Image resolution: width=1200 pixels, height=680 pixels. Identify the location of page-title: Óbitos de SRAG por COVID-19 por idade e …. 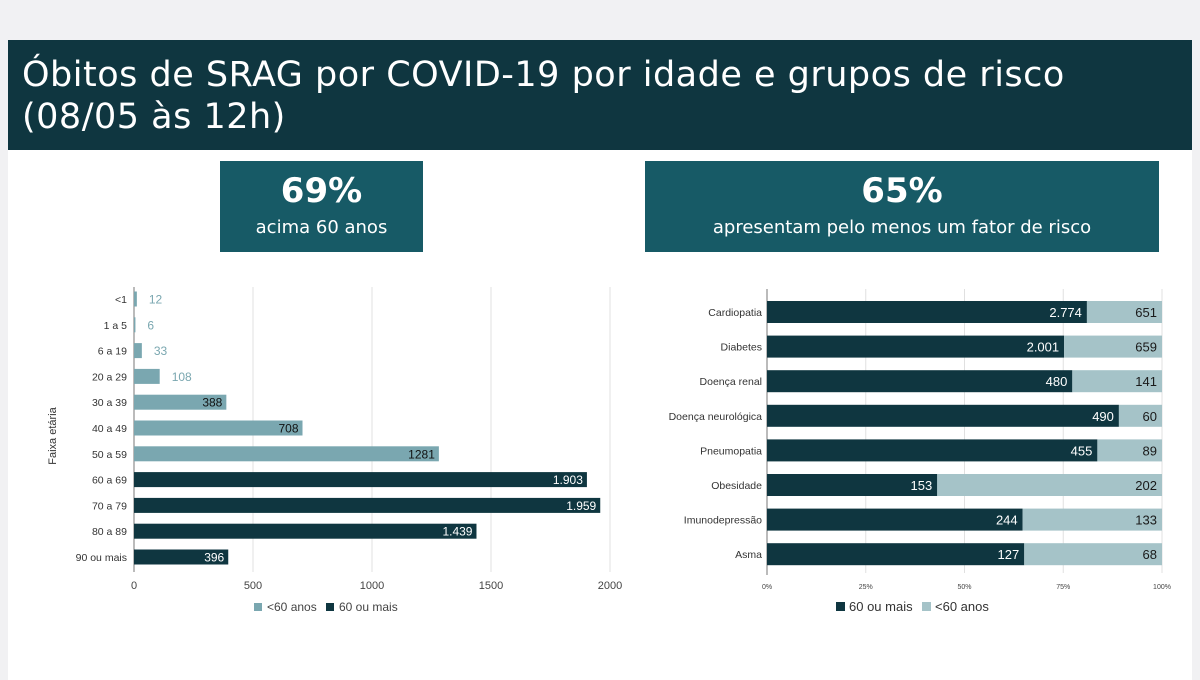
(543, 96).